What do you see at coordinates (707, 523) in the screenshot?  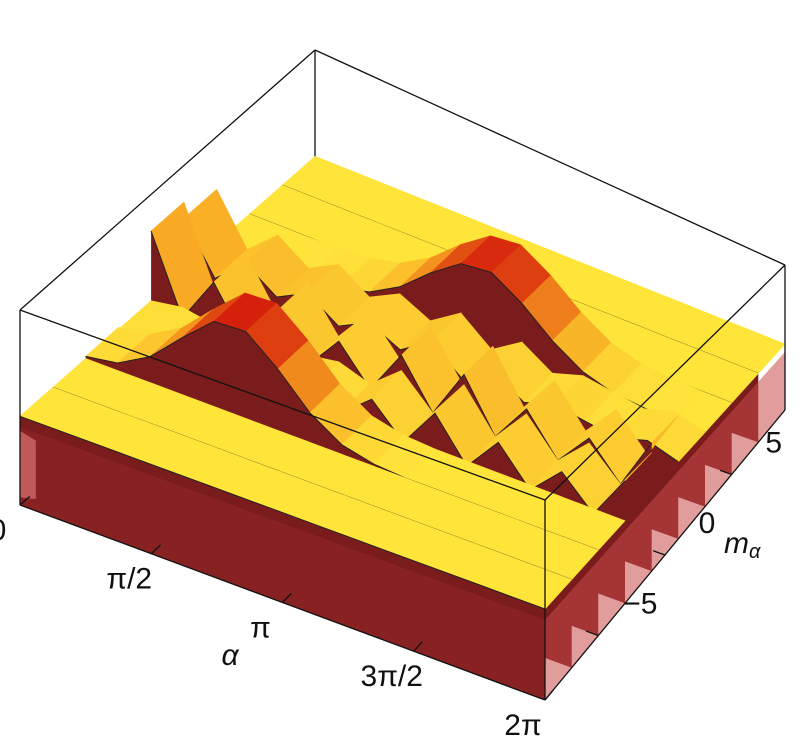 I see `y-tick-label: 0` at bounding box center [707, 523].